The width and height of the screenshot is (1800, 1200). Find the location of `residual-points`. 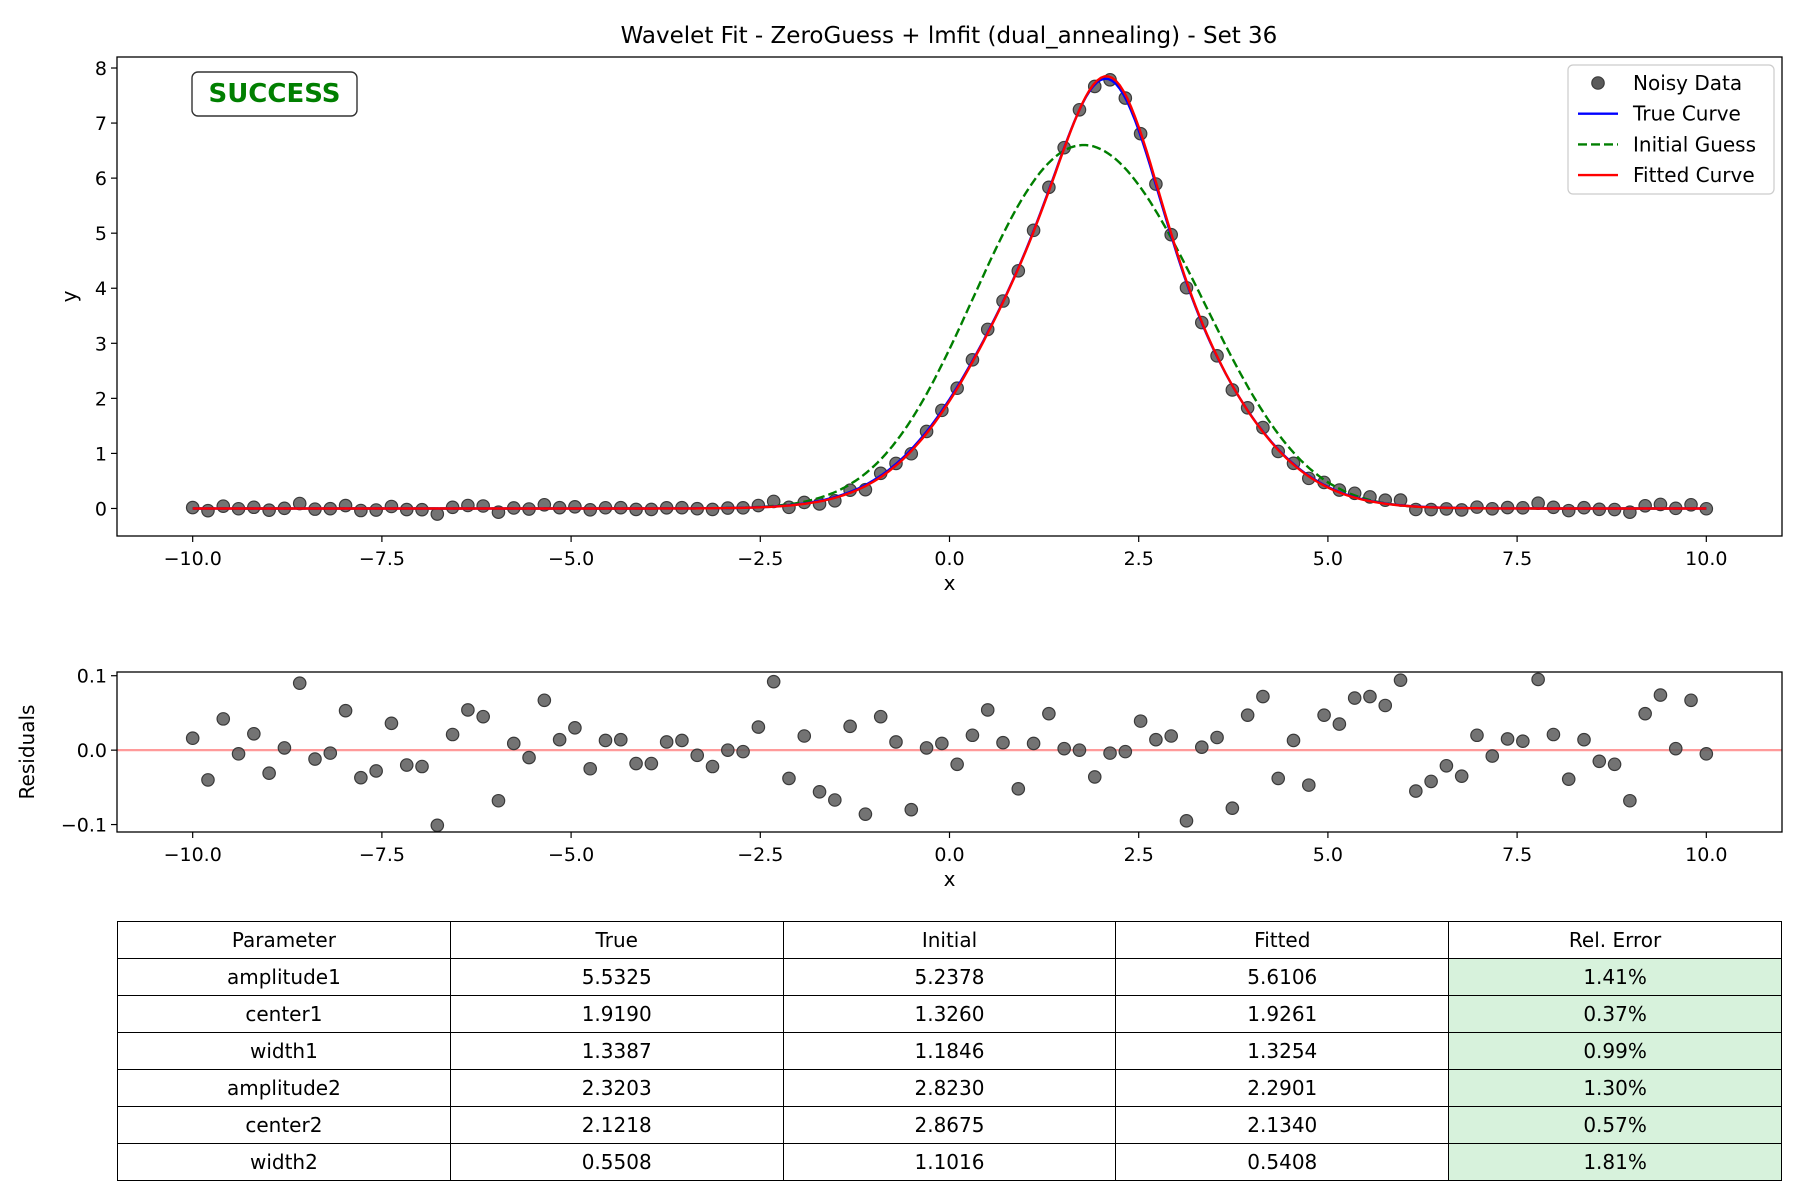

residual-points is located at coordinates (949, 752).